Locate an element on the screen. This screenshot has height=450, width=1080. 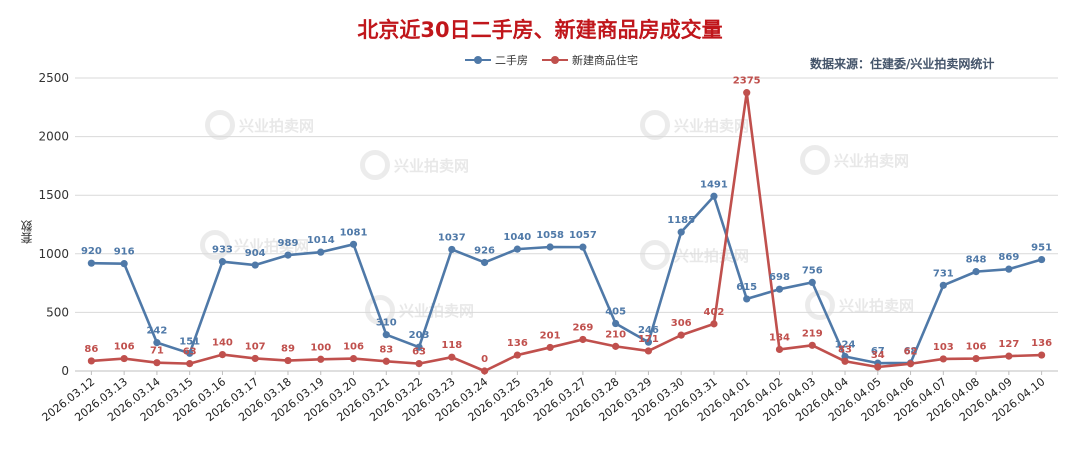
data-label: 171 is located at coordinates (648, 339).